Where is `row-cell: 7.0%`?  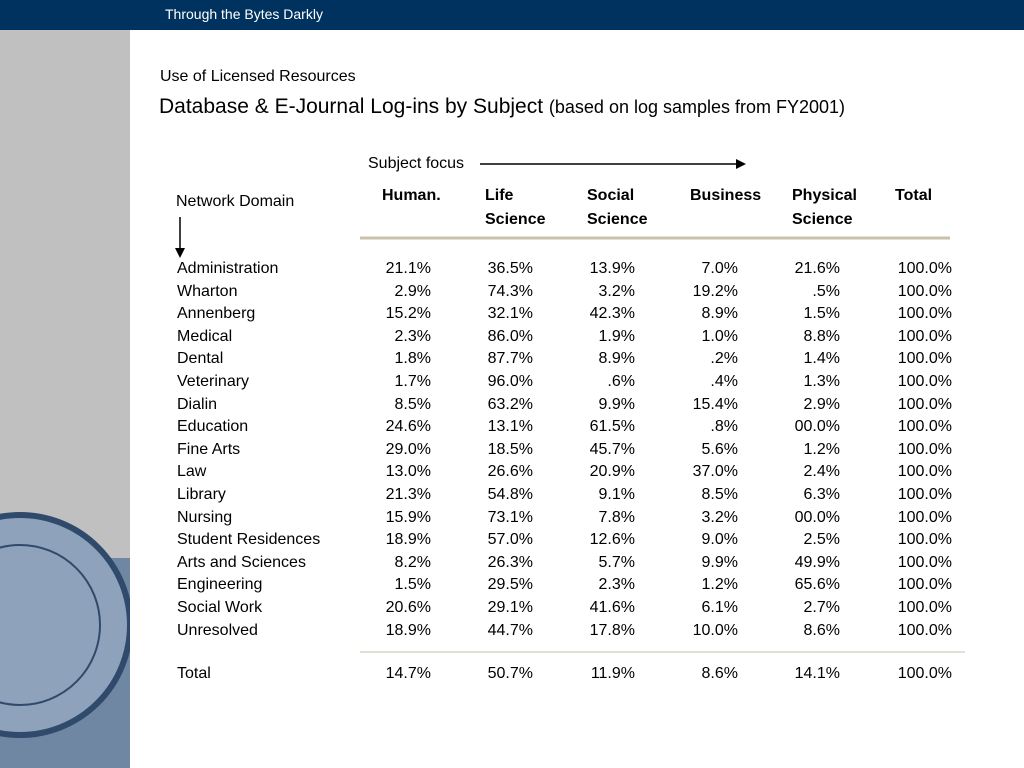 row-cell: 7.0% is located at coordinates (719, 268).